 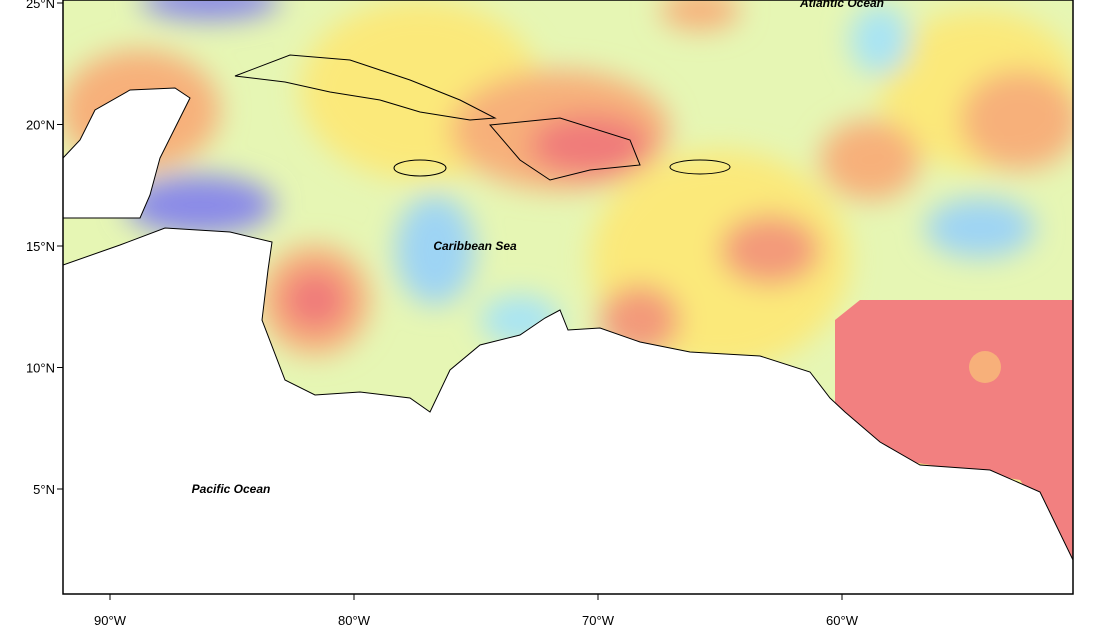 I want to click on lon-tick-label: 80°W, so click(x=354, y=620).